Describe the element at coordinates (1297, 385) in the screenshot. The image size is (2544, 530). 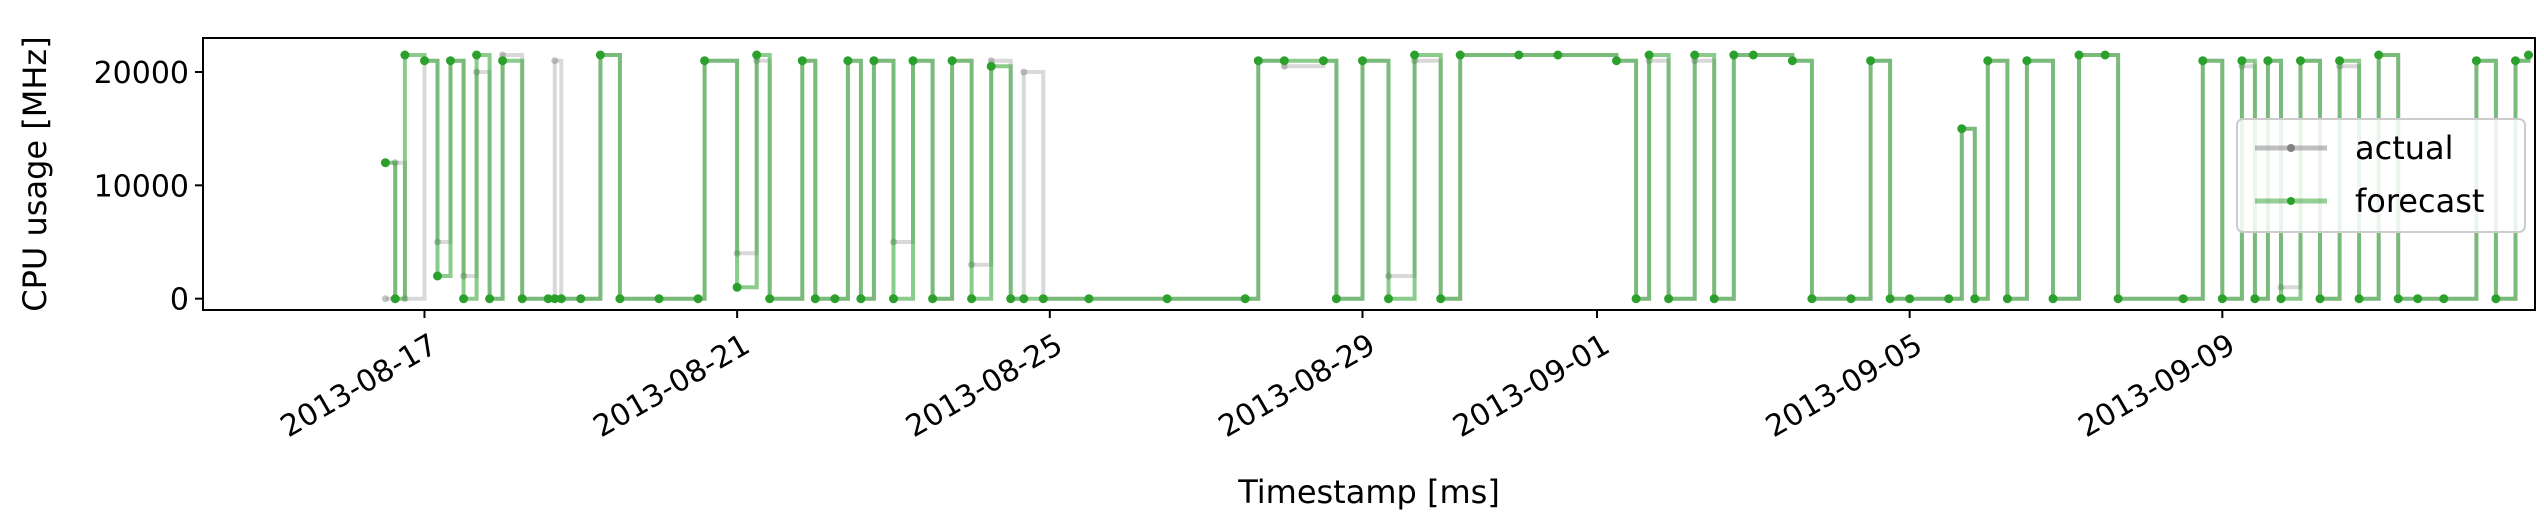
I see `x-tick-label-2013-08-29: 2013-08-29` at that location.